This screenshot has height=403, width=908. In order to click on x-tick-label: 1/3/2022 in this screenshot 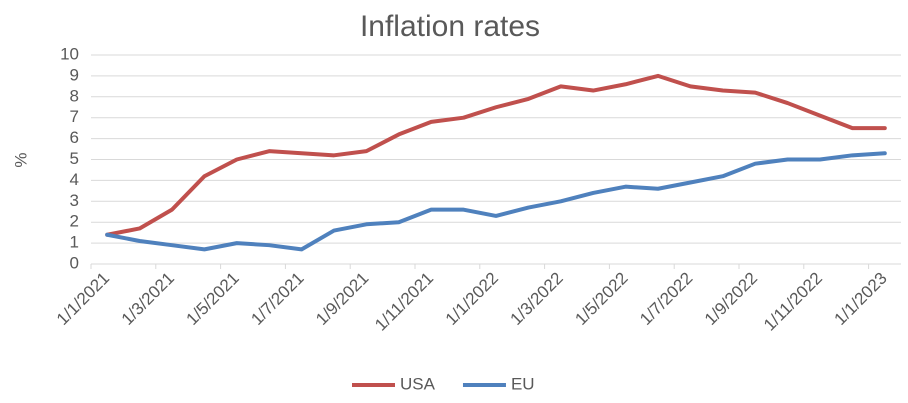, I will do `click(537, 299)`.